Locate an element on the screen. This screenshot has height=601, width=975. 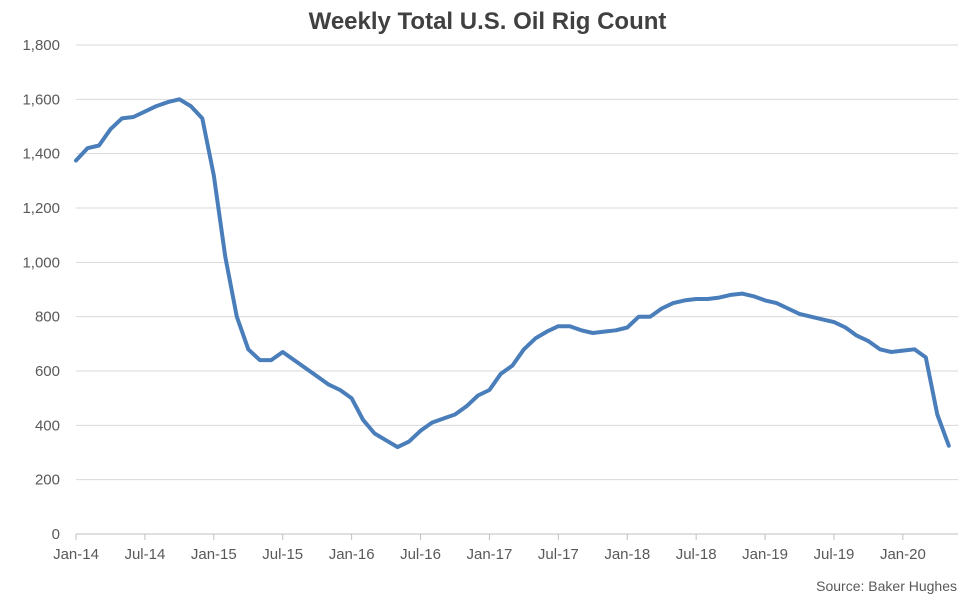
x-tick-label: Jan-17 is located at coordinates (490, 554).